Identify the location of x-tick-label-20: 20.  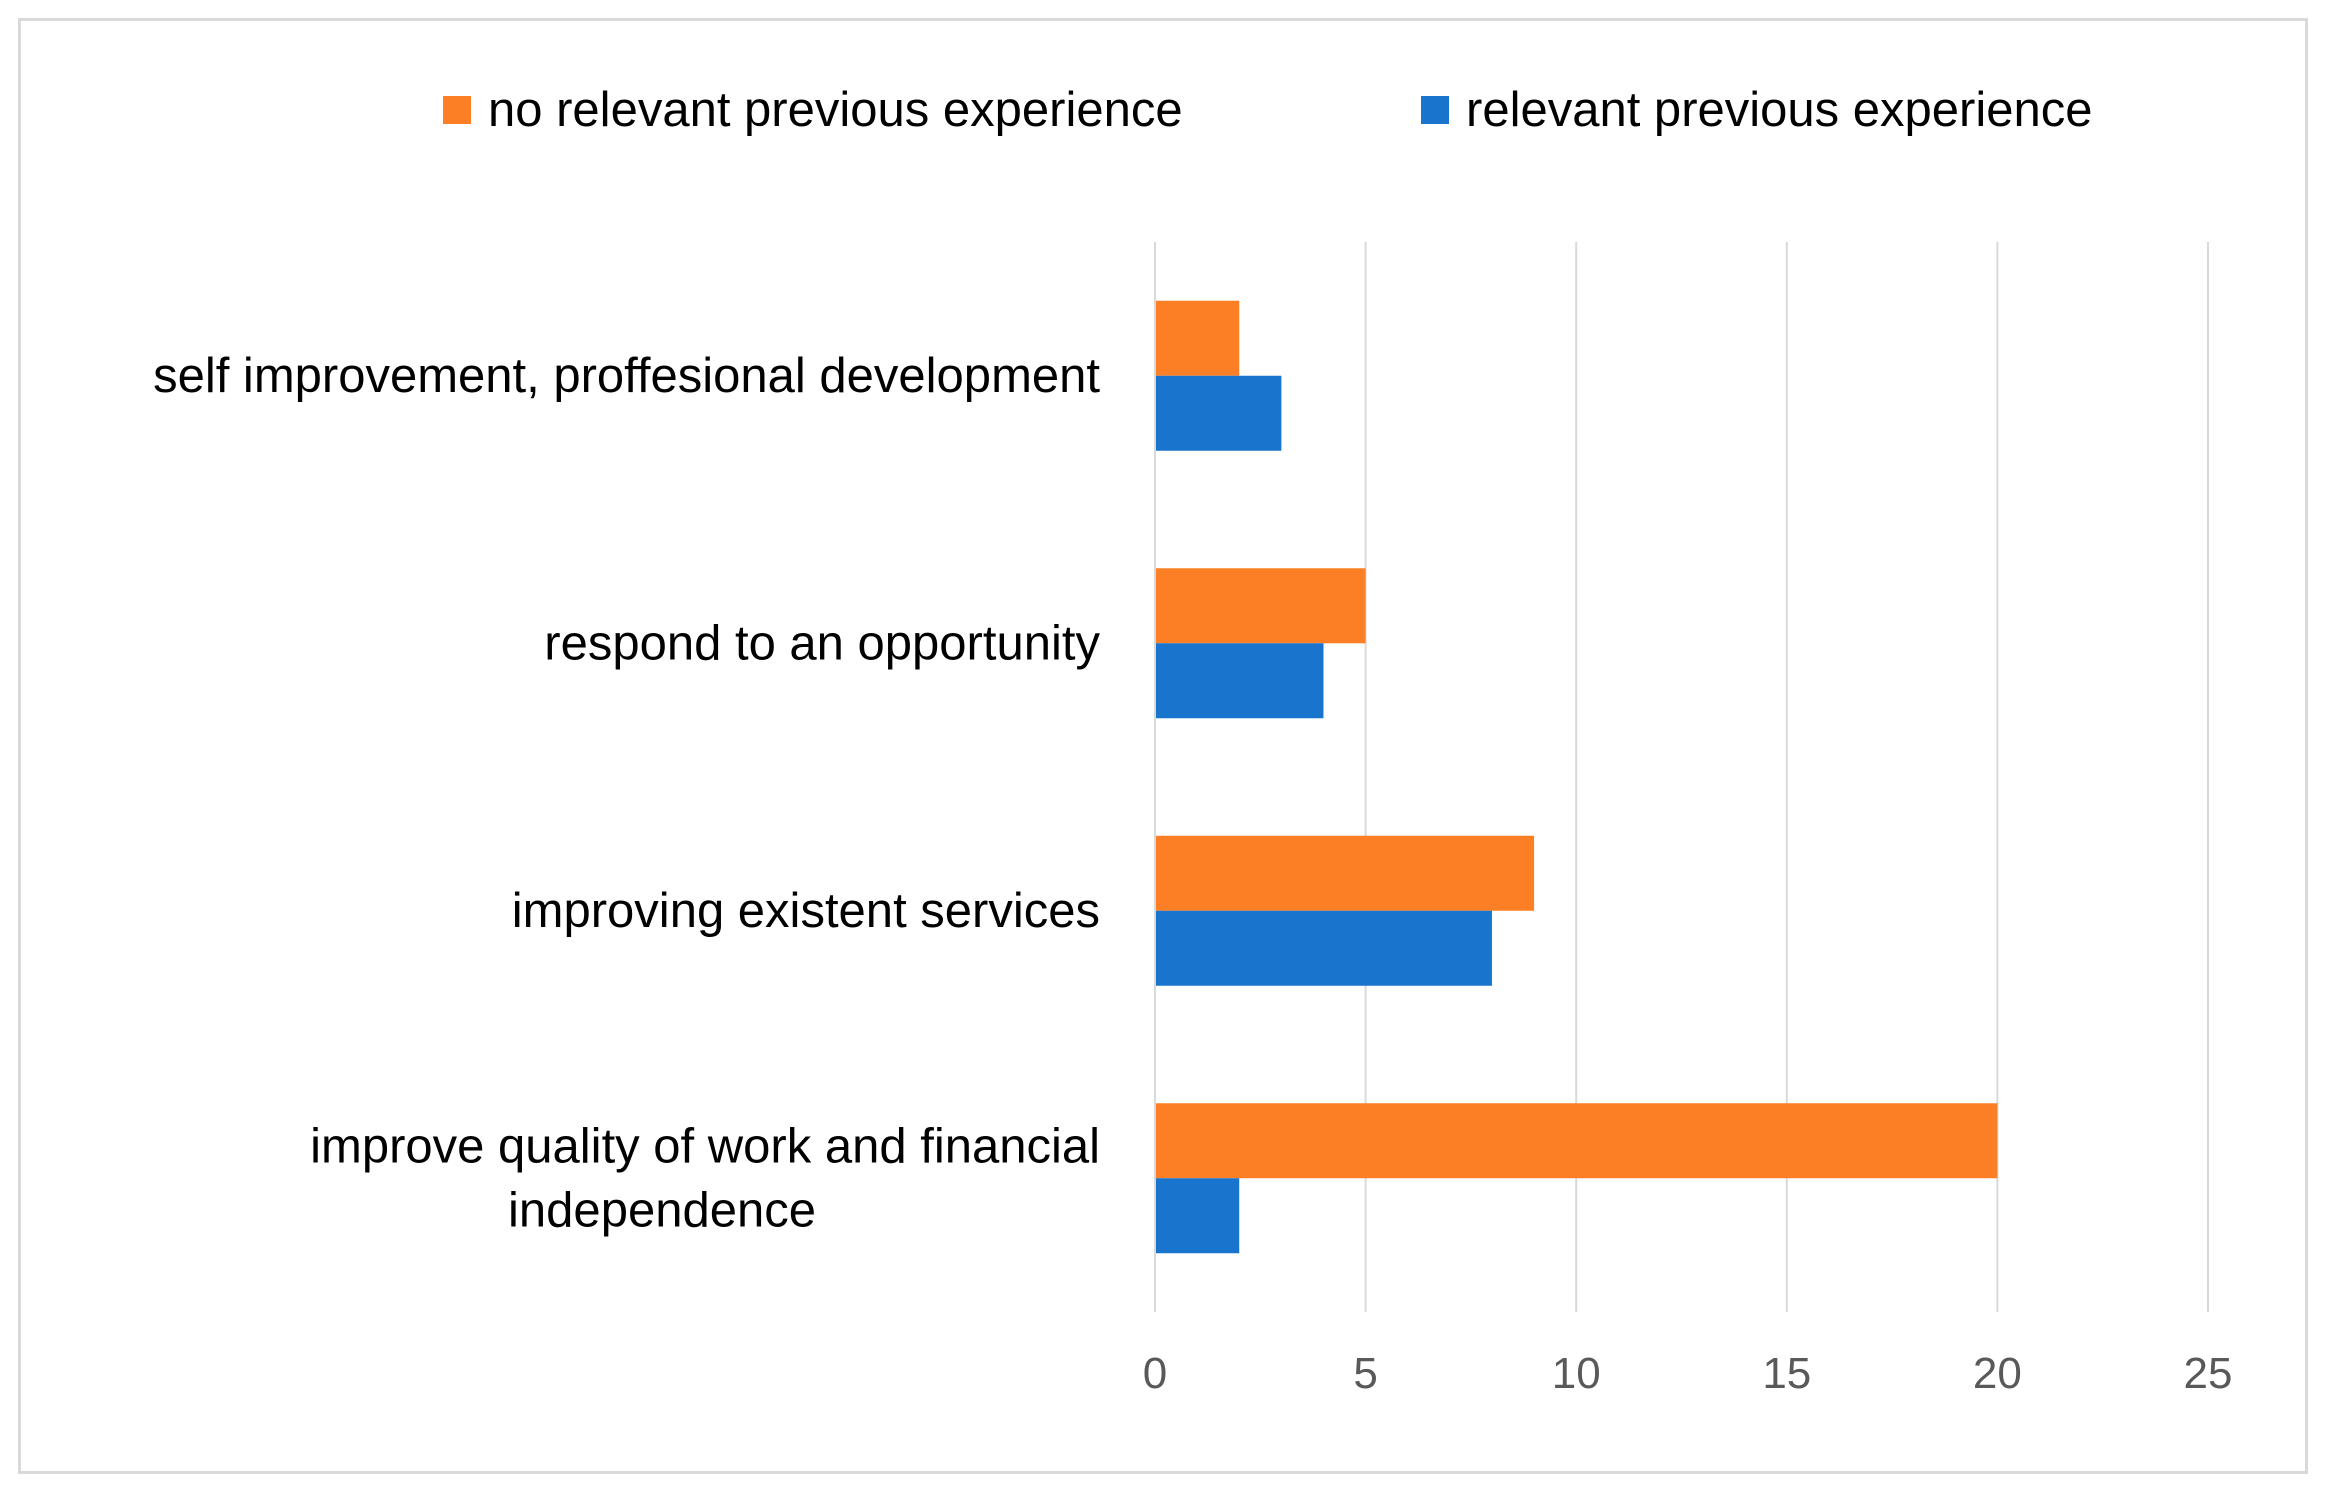
(1997, 1373).